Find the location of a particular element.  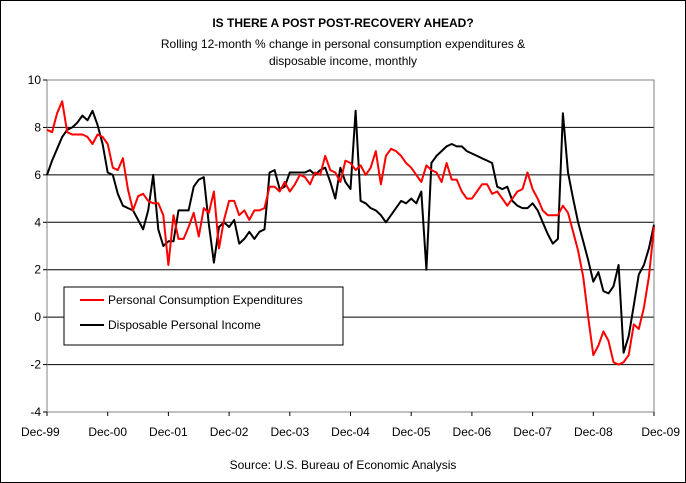

legend-box is located at coordinates (203, 316).